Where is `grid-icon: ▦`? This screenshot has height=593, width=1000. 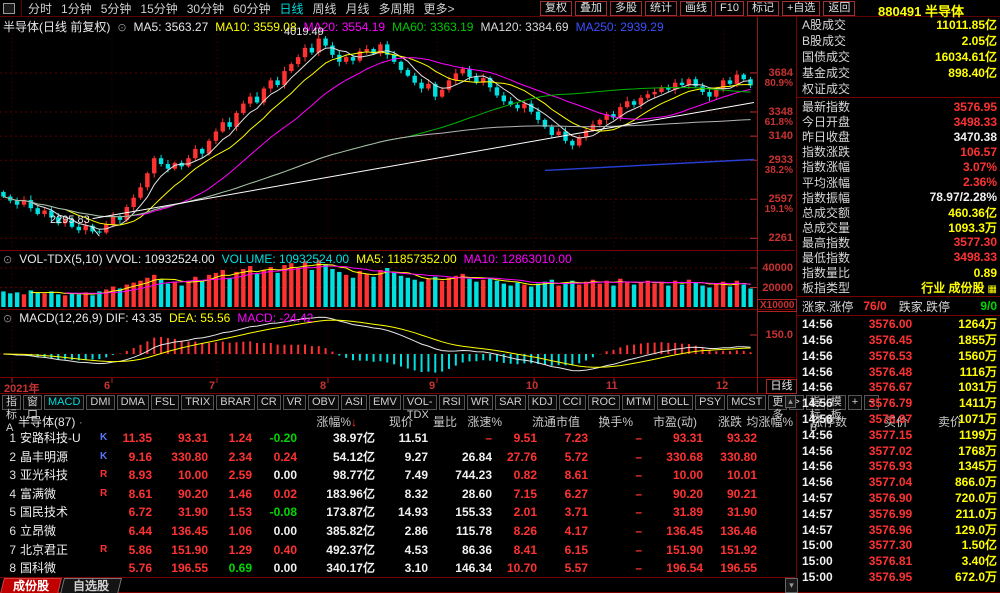 grid-icon: ▦ is located at coordinates (992, 290).